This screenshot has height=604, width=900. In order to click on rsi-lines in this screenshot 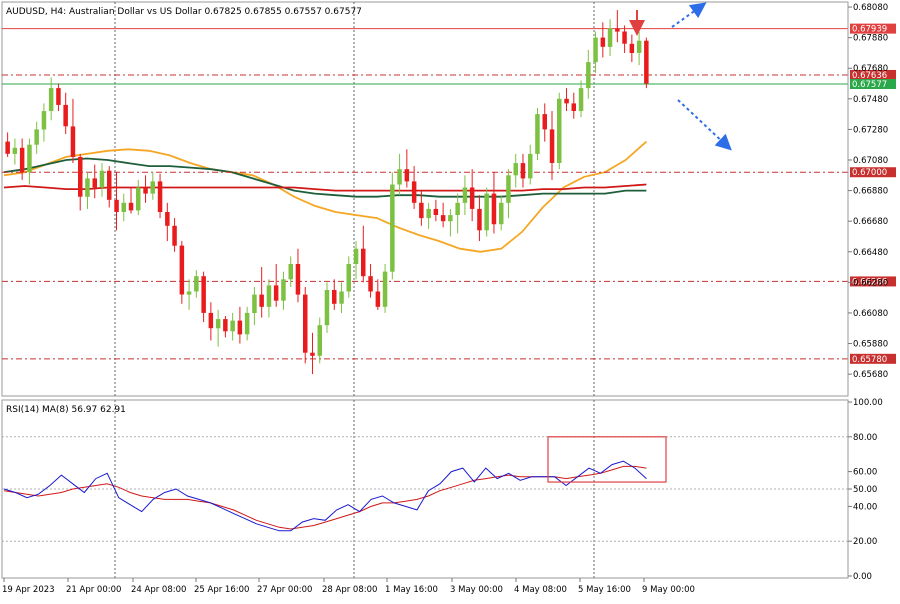, I will do `click(335, 484)`.